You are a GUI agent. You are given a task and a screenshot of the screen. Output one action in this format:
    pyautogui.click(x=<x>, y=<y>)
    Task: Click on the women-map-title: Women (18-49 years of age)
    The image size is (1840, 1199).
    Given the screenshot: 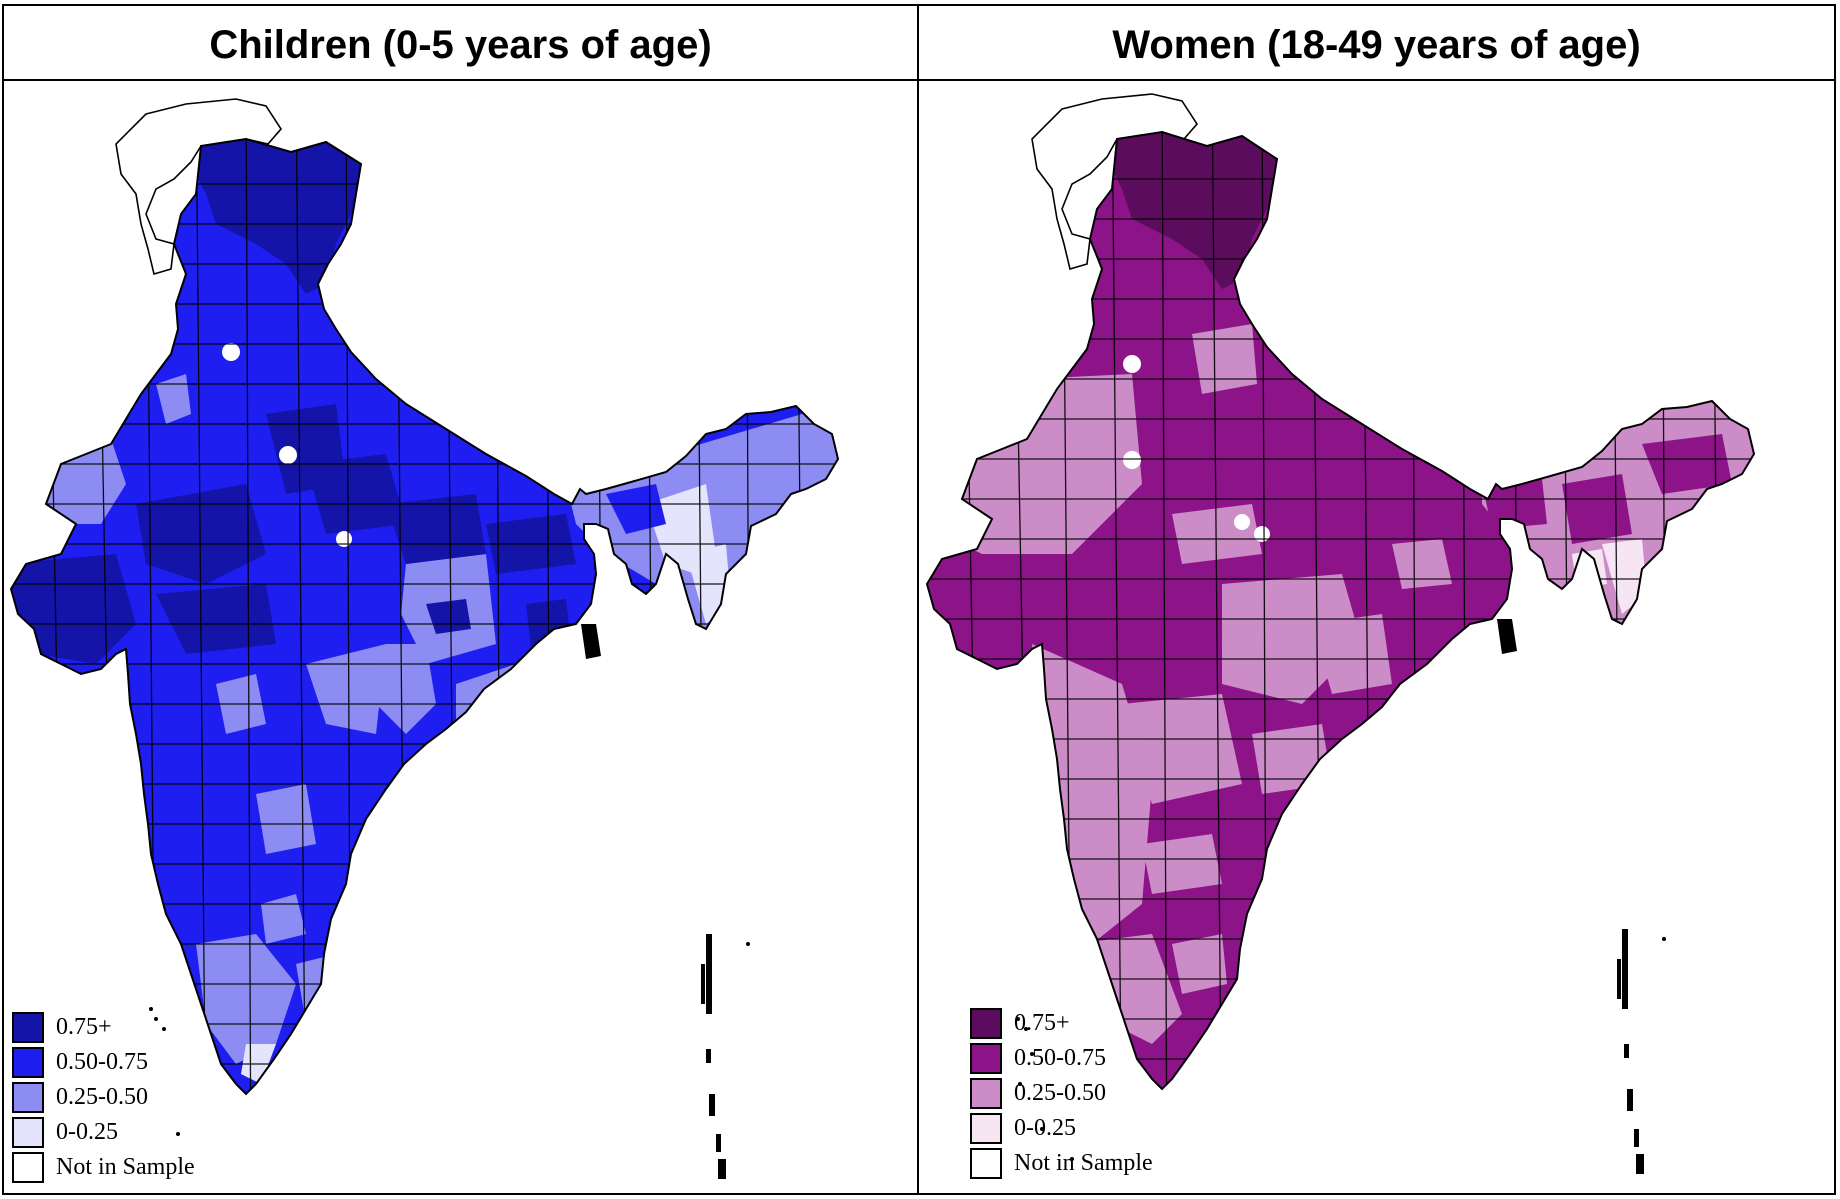 What is the action you would take?
    pyautogui.click(x=1376, y=44)
    